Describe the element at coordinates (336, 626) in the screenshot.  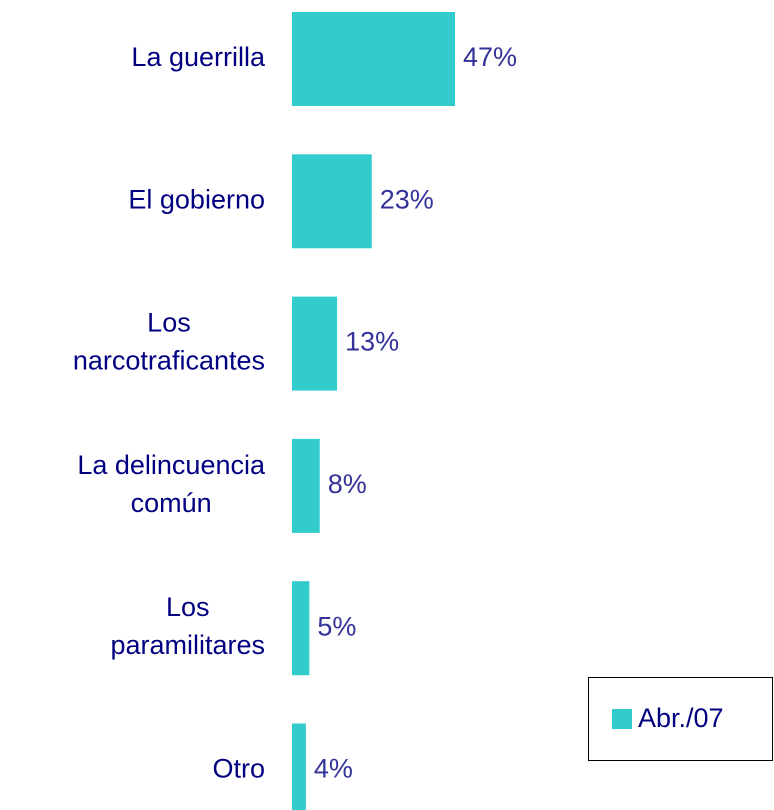
I see `value-label: 5%` at that location.